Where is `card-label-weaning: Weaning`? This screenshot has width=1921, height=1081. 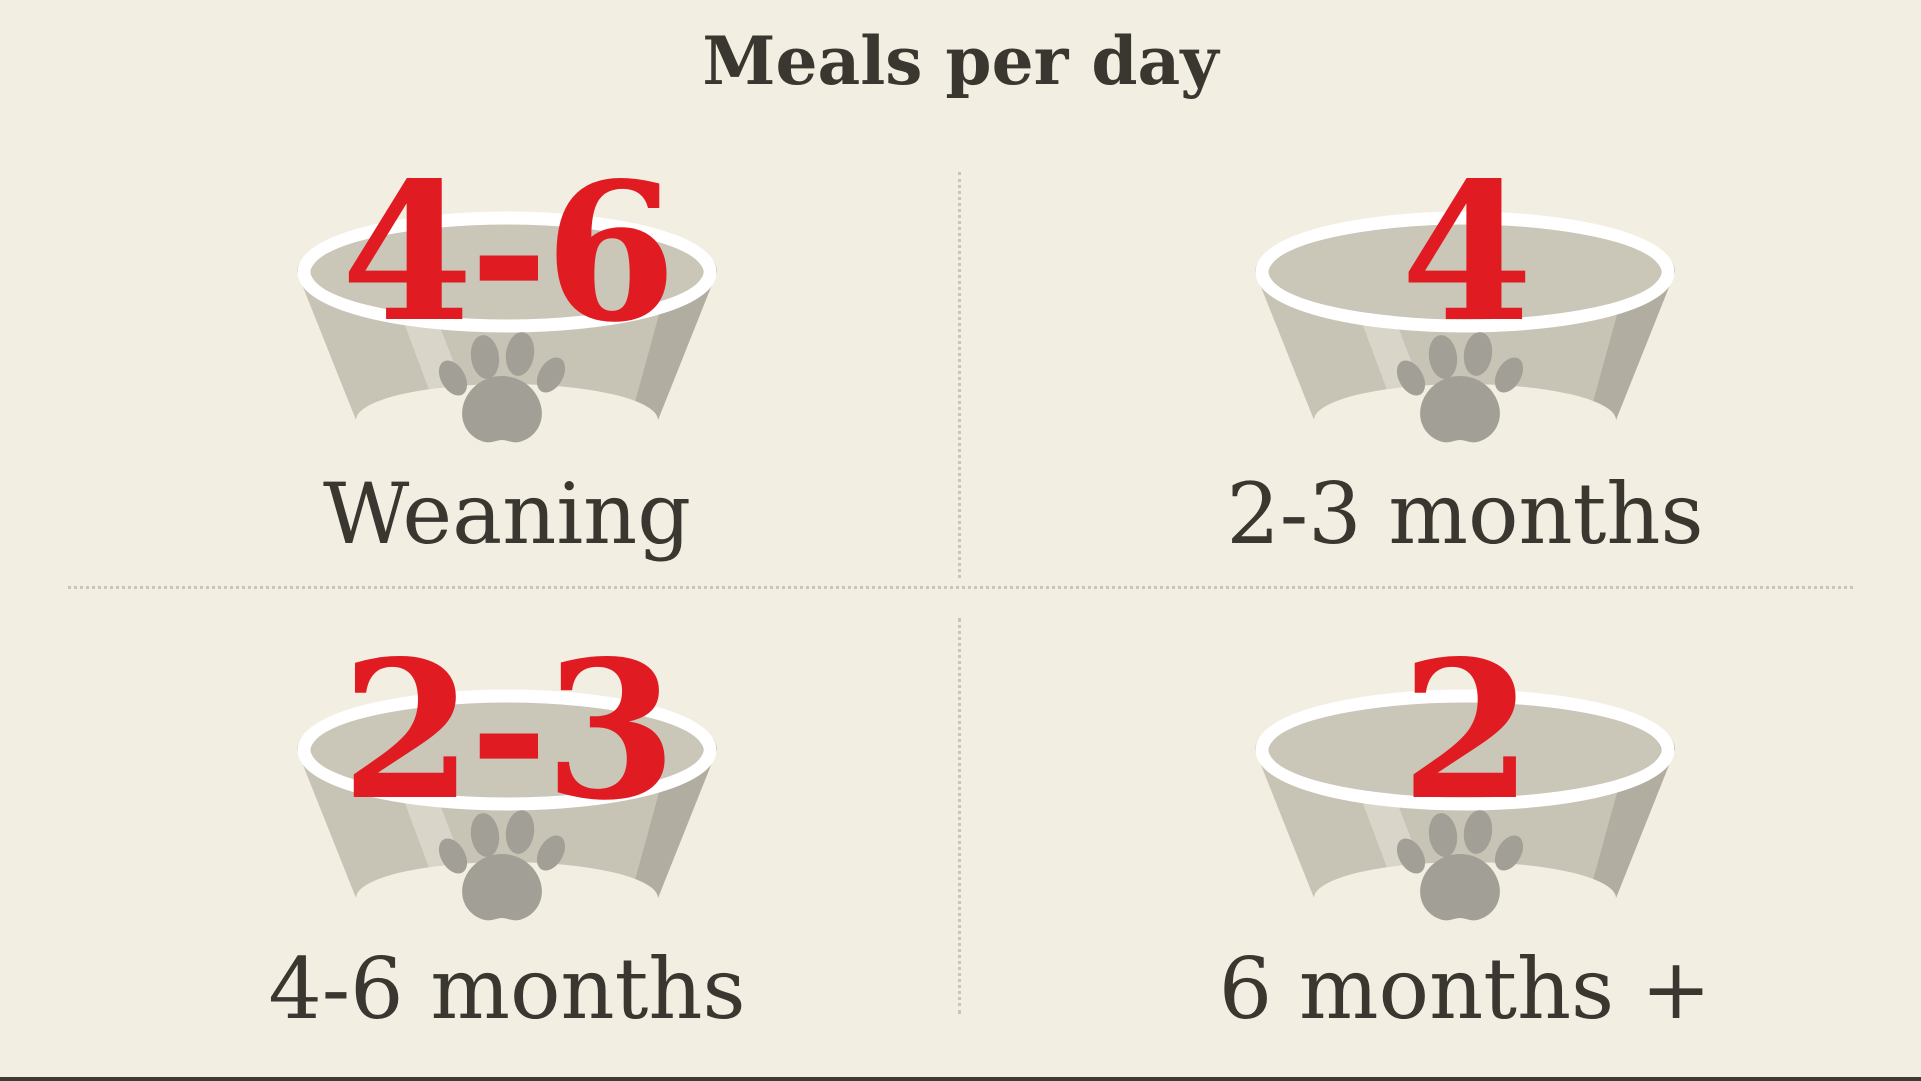
card-label-weaning: Weaning is located at coordinates (507, 514).